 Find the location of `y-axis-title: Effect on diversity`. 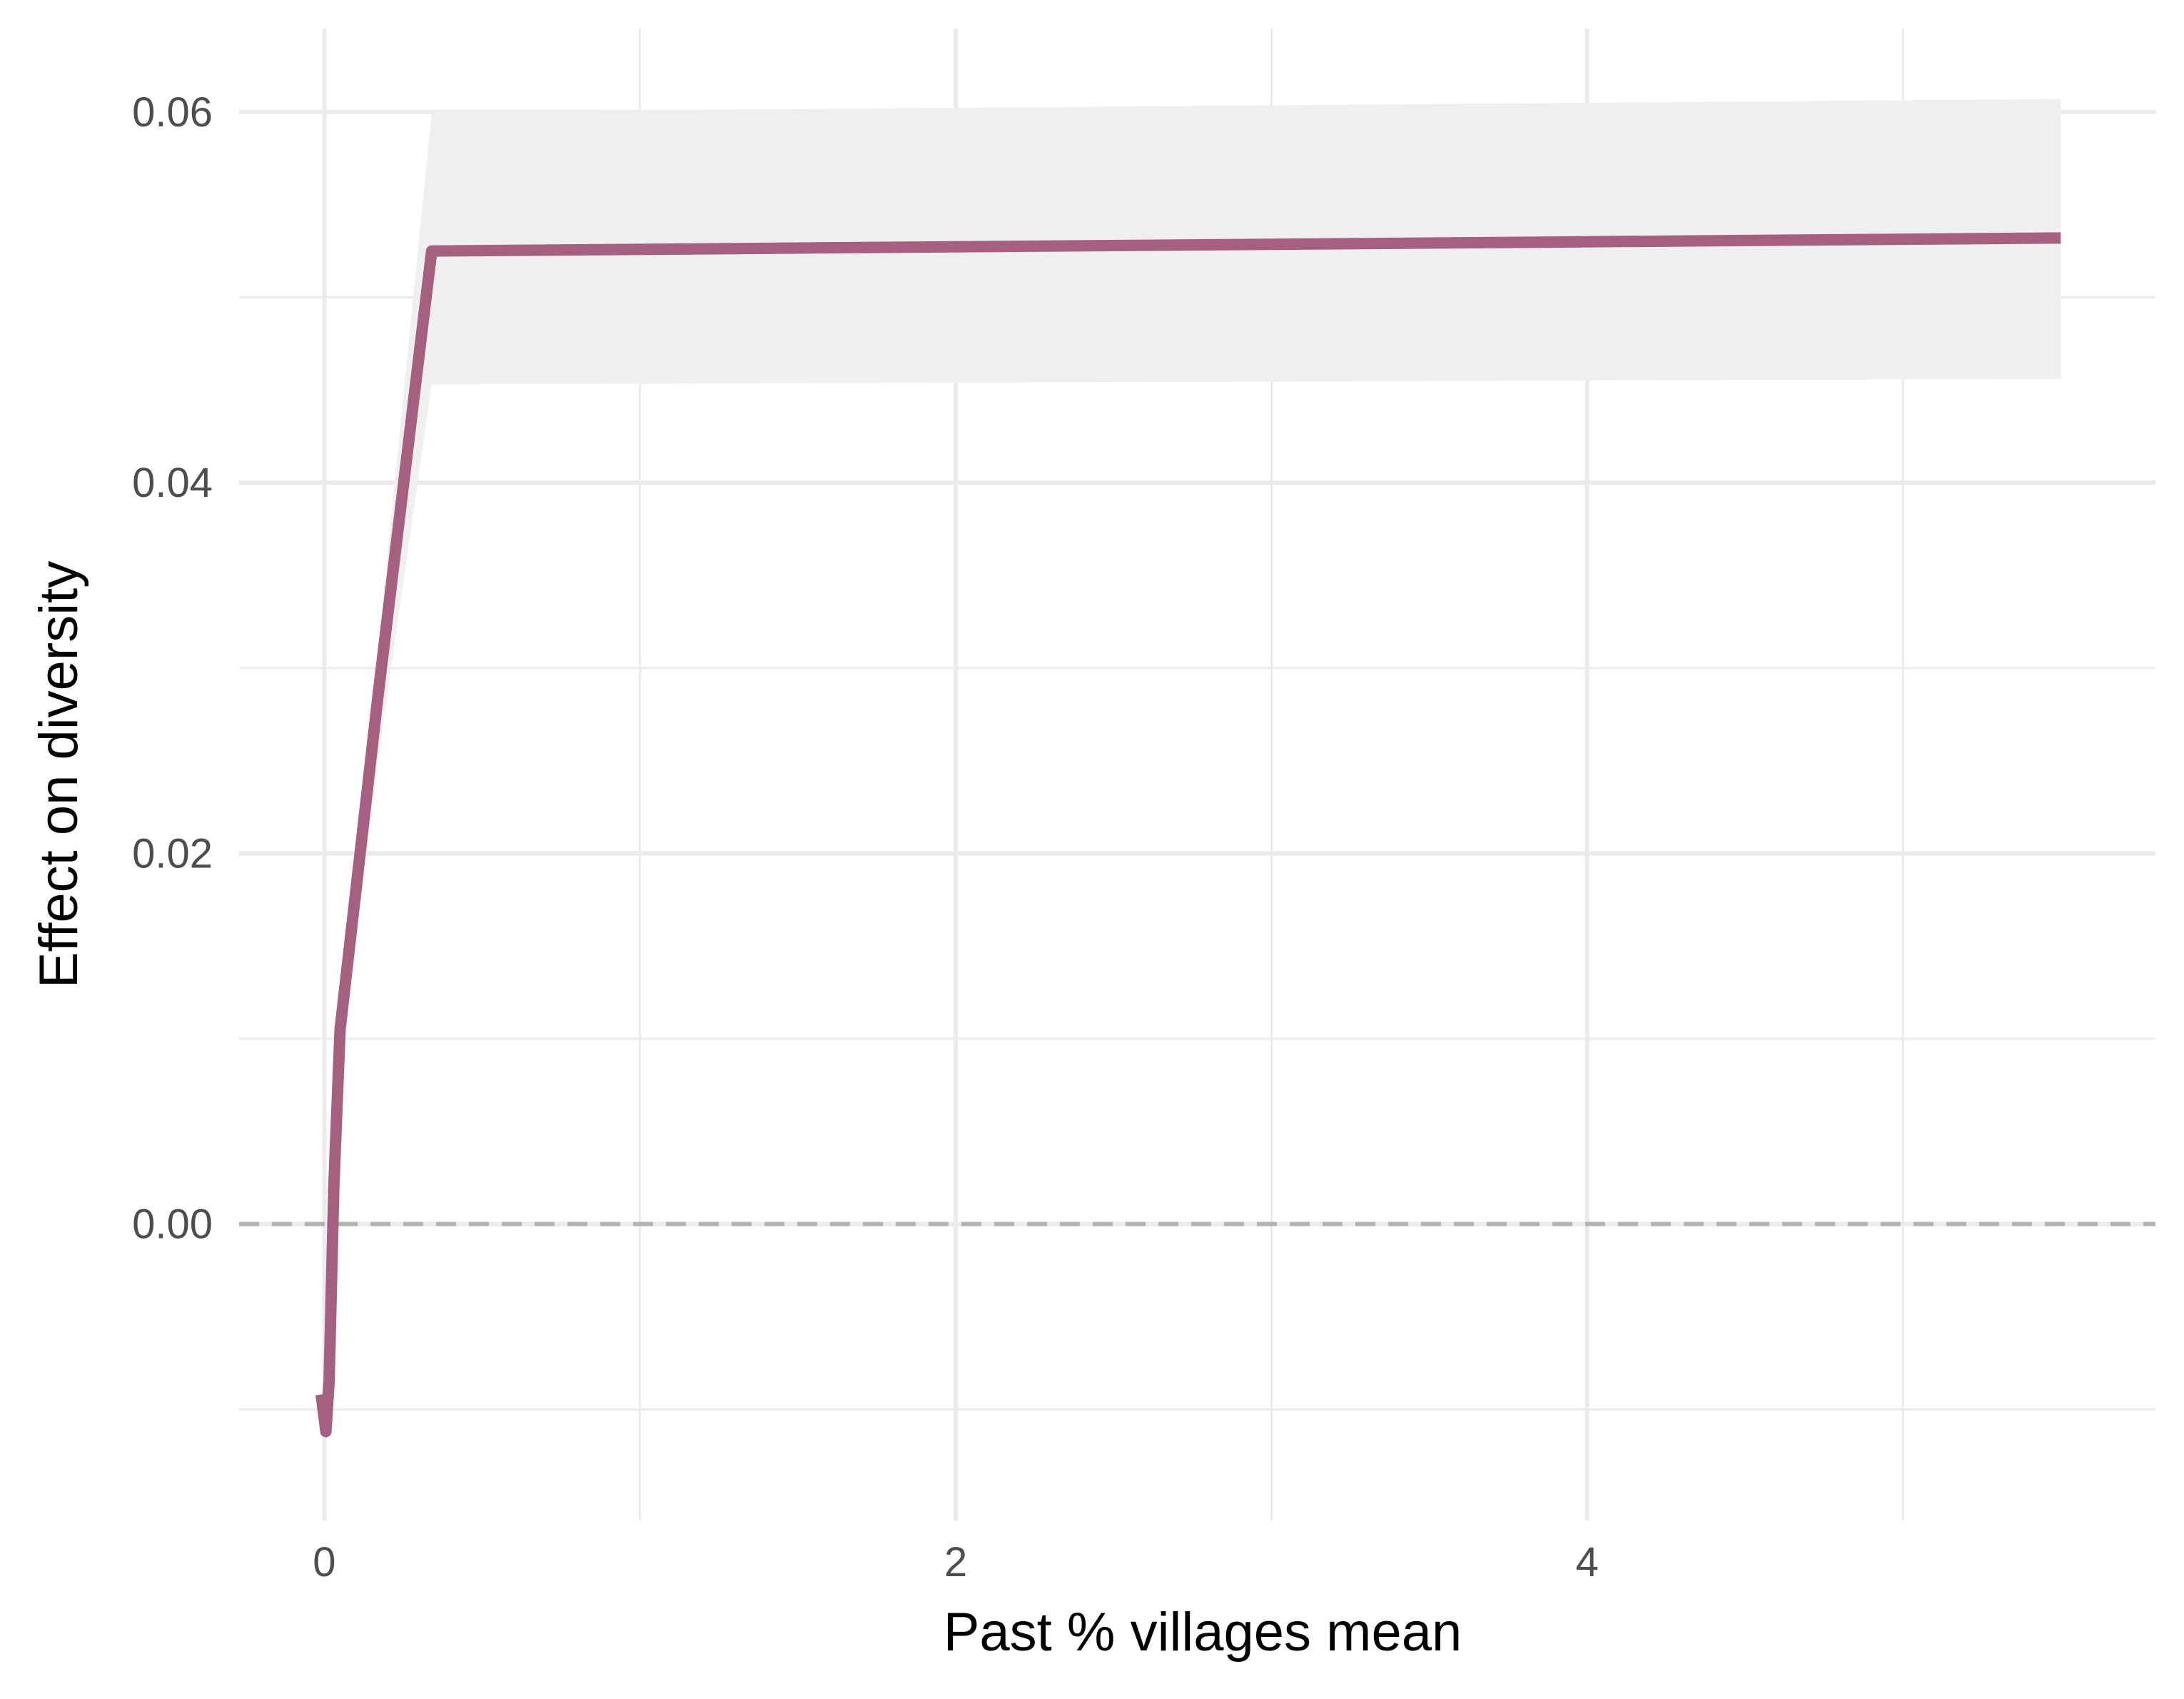

y-axis-title: Effect on diversity is located at coordinates (59, 775).